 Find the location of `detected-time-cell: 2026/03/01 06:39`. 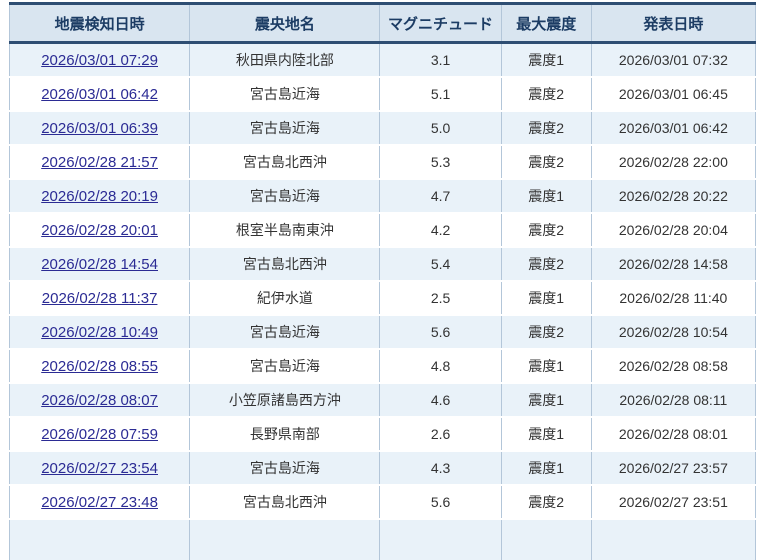

detected-time-cell: 2026/03/01 06:39 is located at coordinates (100, 128).